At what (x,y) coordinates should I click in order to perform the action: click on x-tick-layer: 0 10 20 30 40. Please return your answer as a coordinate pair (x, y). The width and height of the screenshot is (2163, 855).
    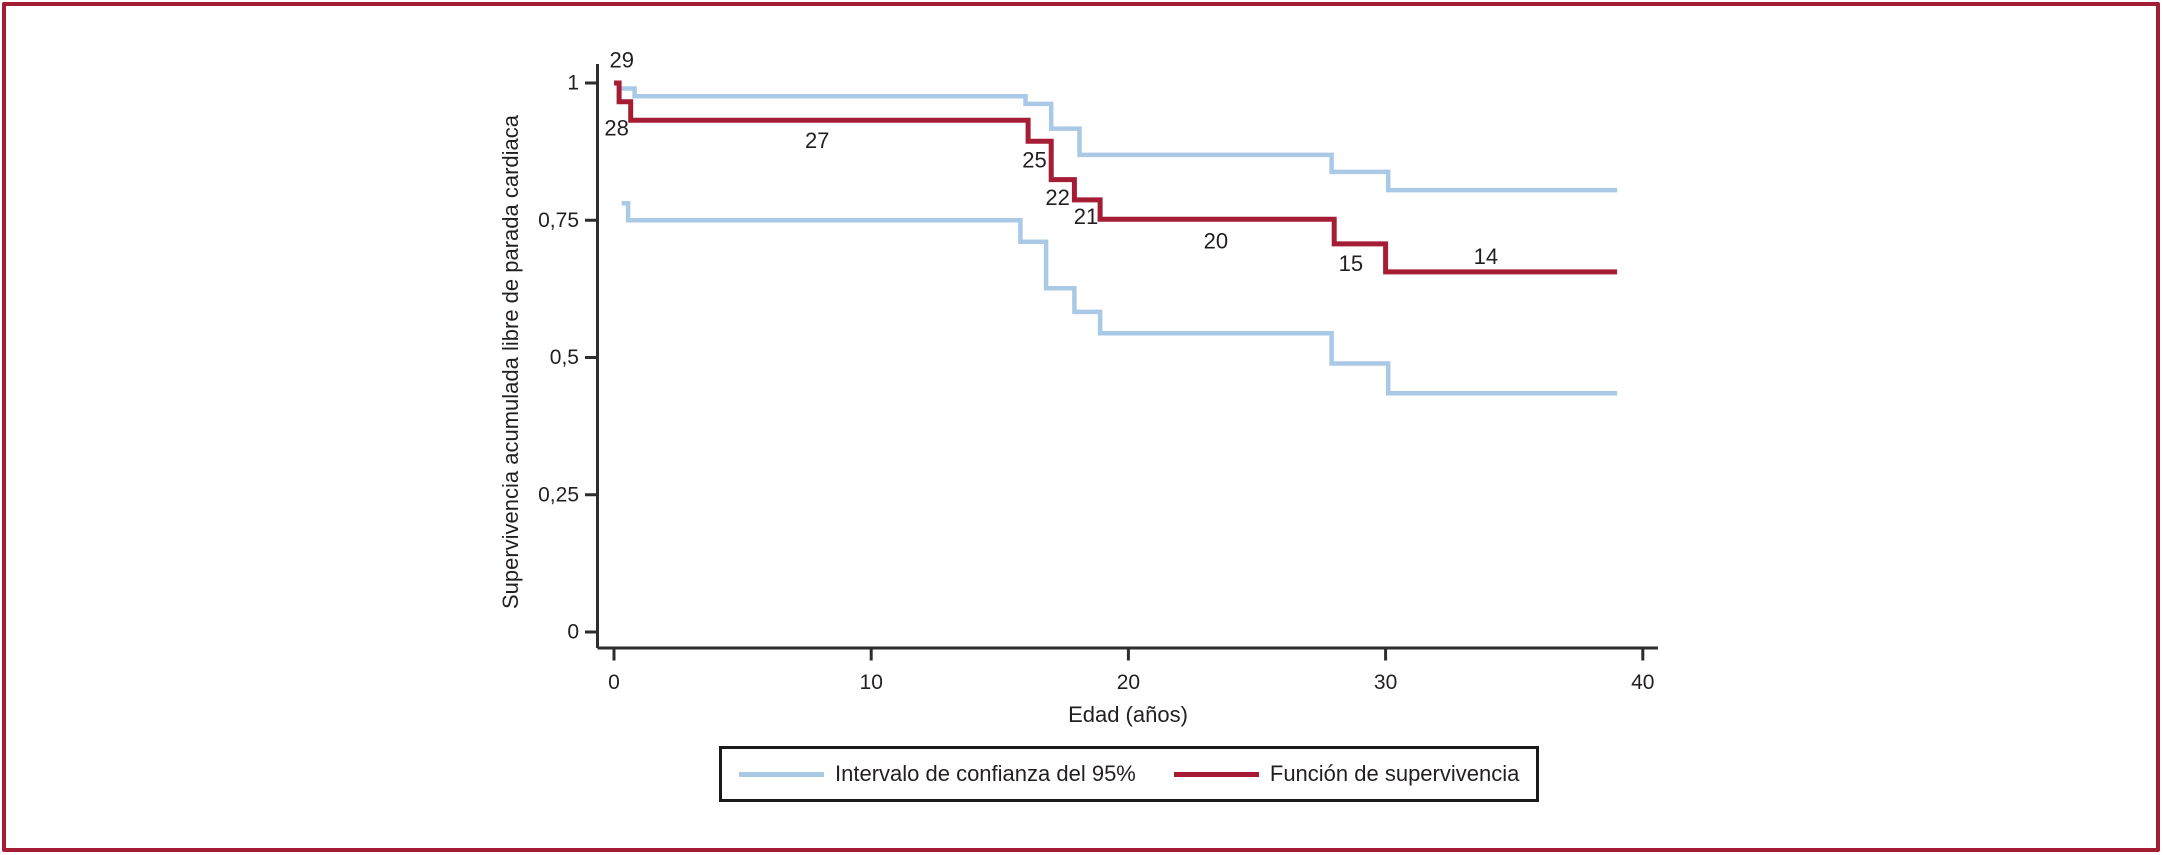
    Looking at the image, I should click on (1131, 671).